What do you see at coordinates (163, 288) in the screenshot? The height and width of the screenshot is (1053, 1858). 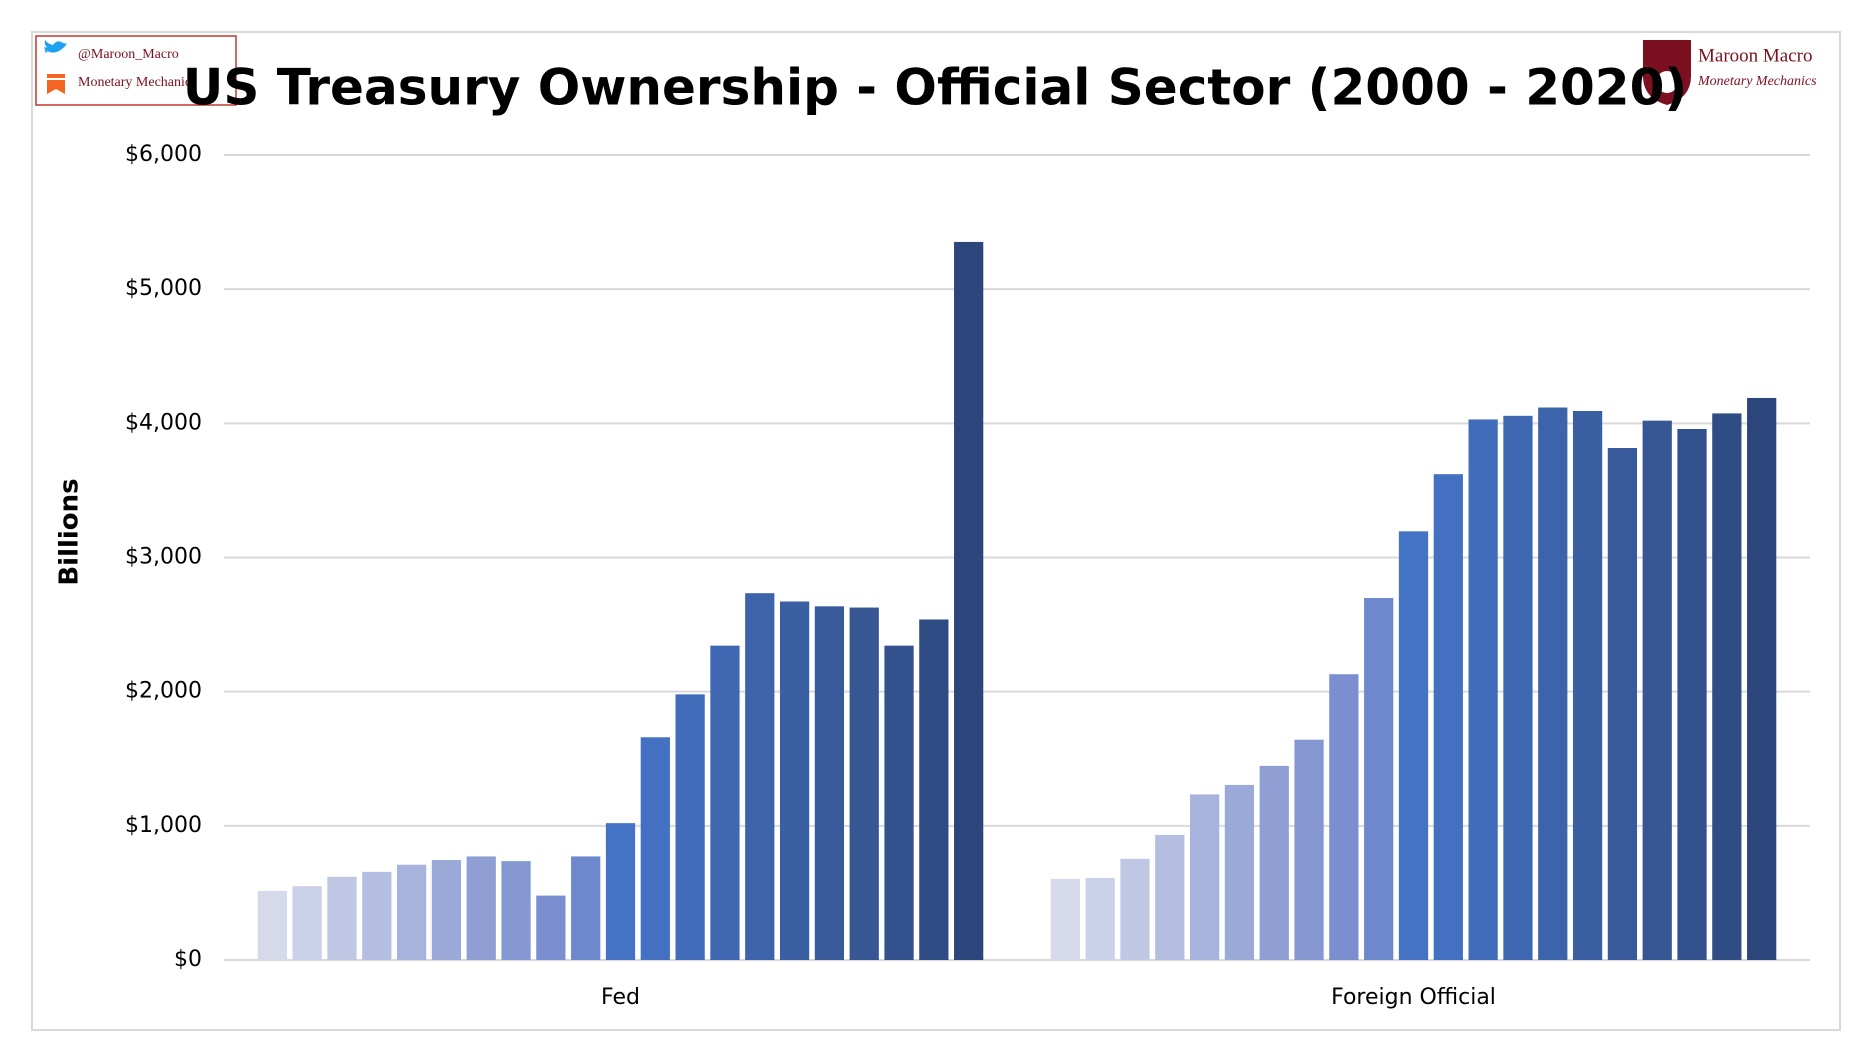 I see `y-tick-label: $5,000` at bounding box center [163, 288].